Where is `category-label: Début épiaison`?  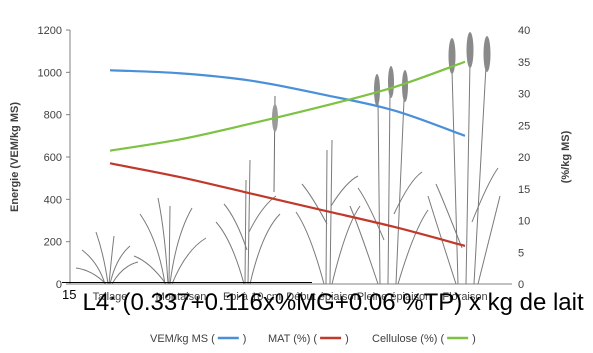
category-label: Début épiaison is located at coordinates (322, 297).